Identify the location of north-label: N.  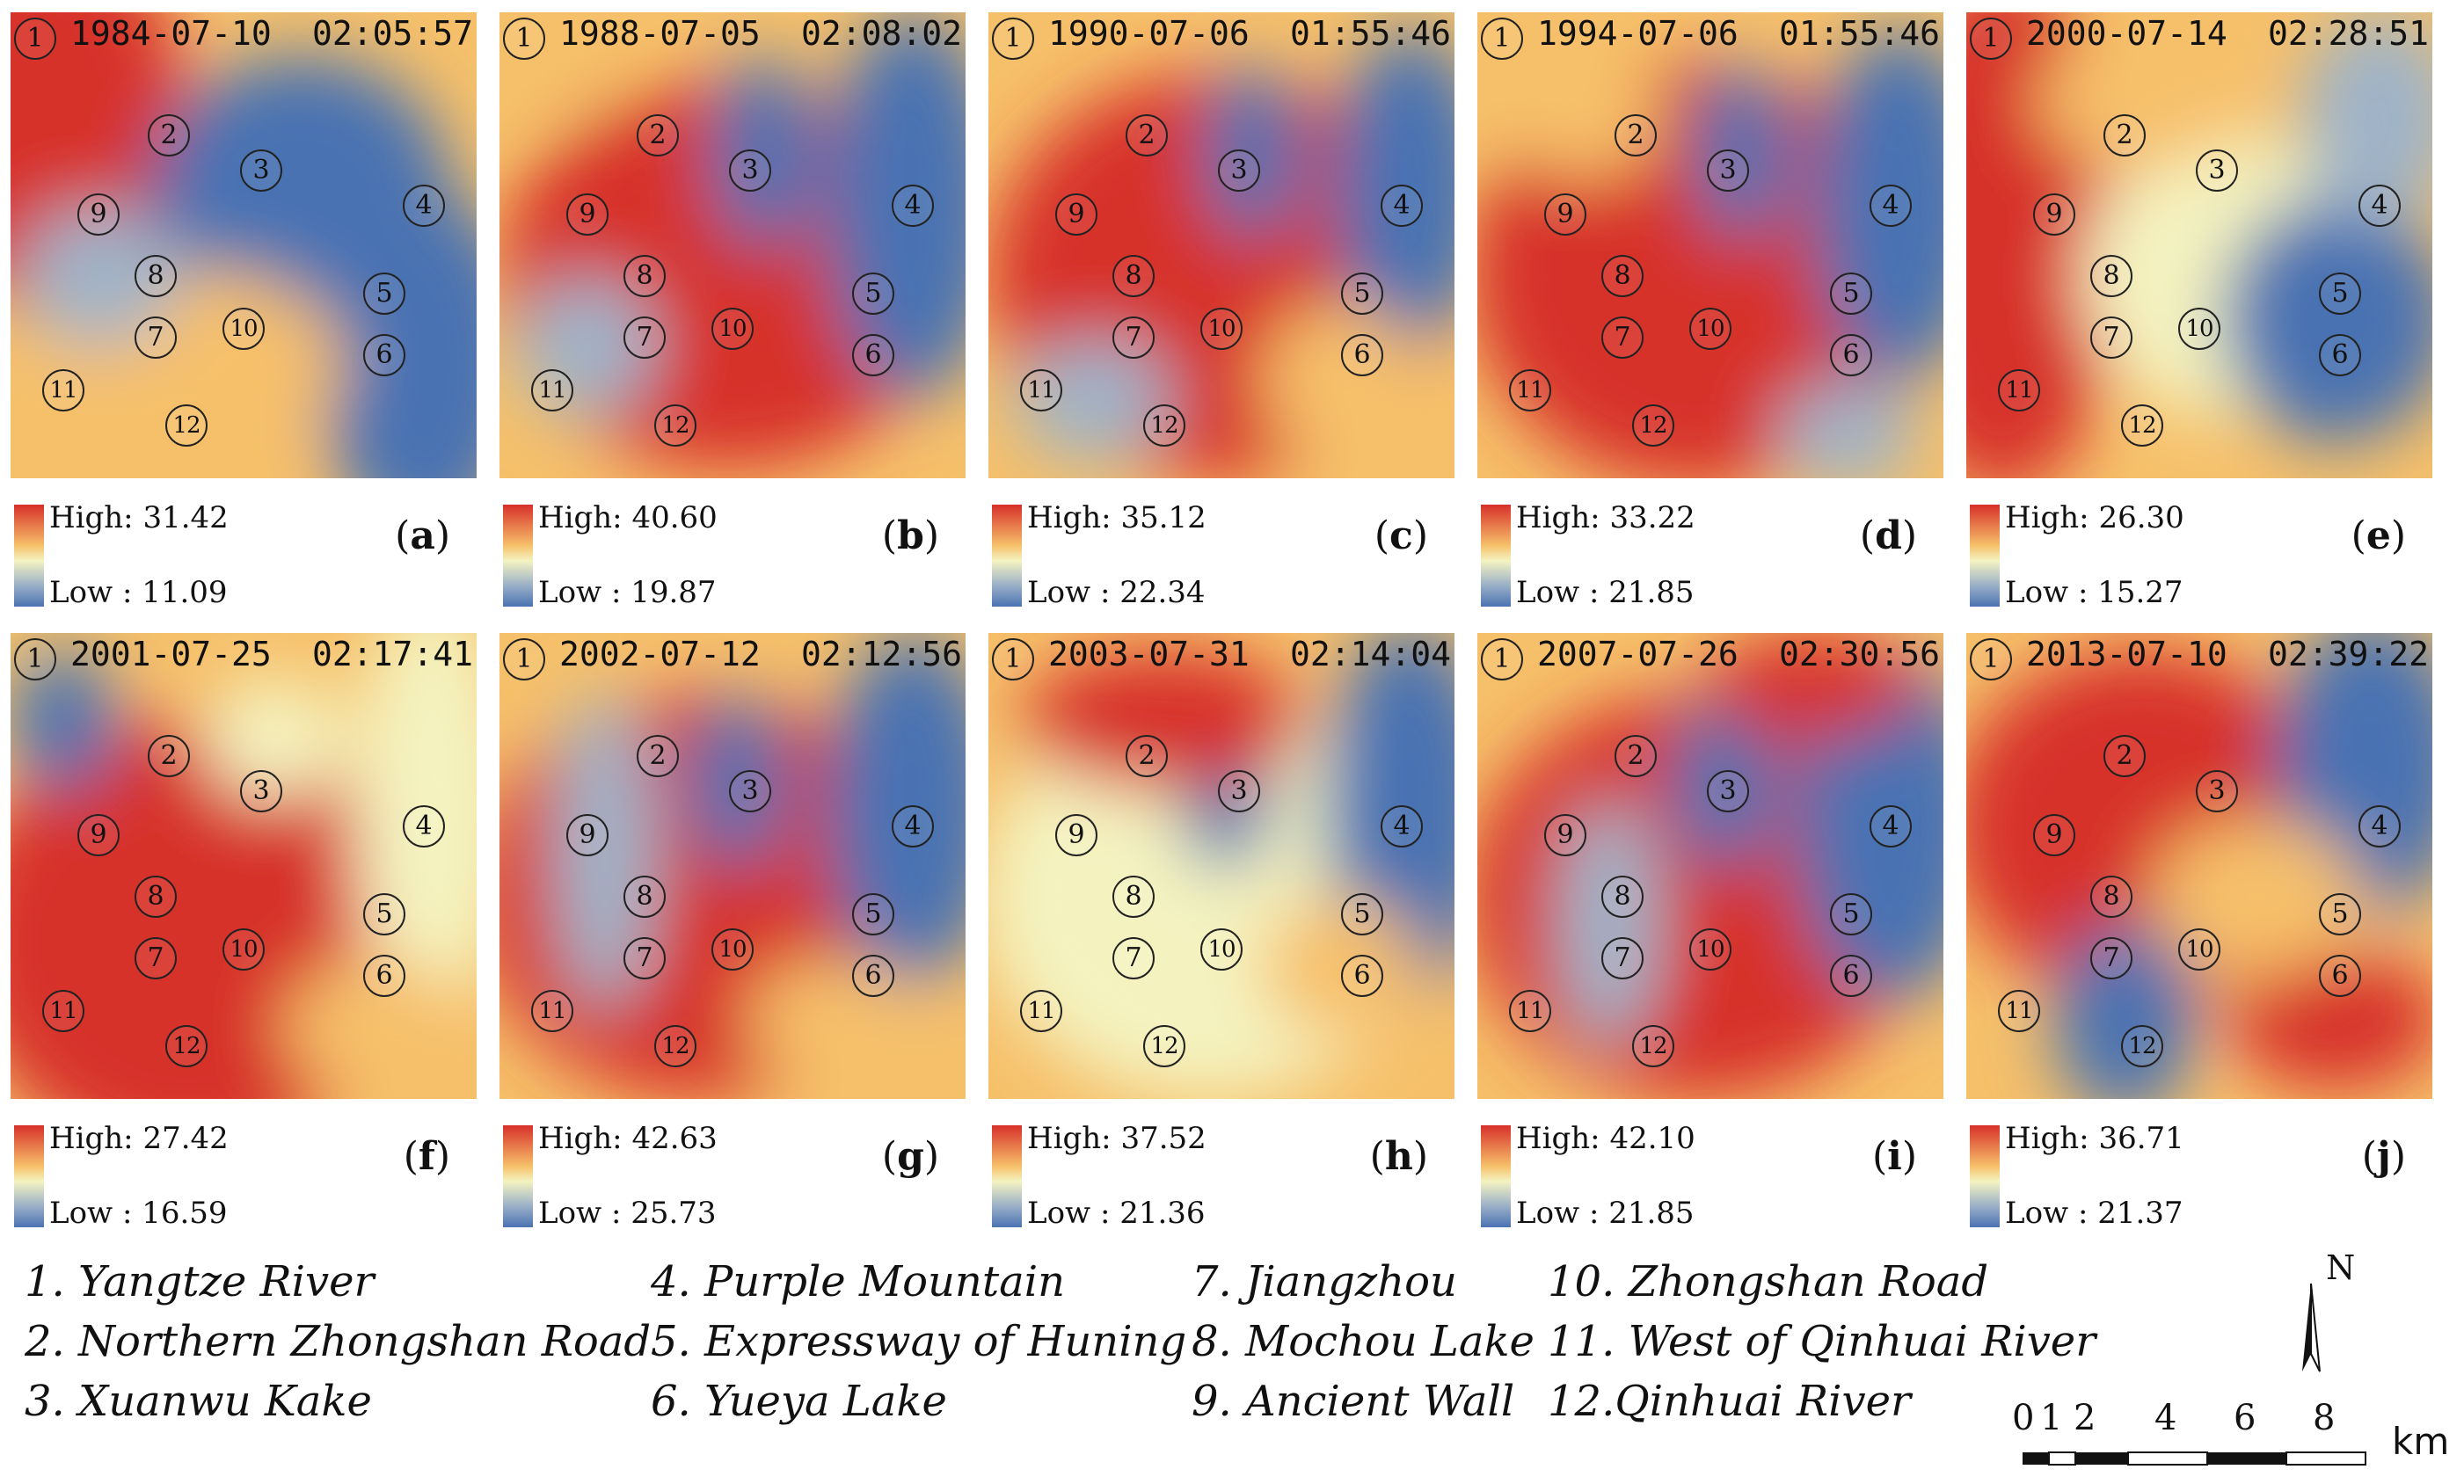
(2341, 1268).